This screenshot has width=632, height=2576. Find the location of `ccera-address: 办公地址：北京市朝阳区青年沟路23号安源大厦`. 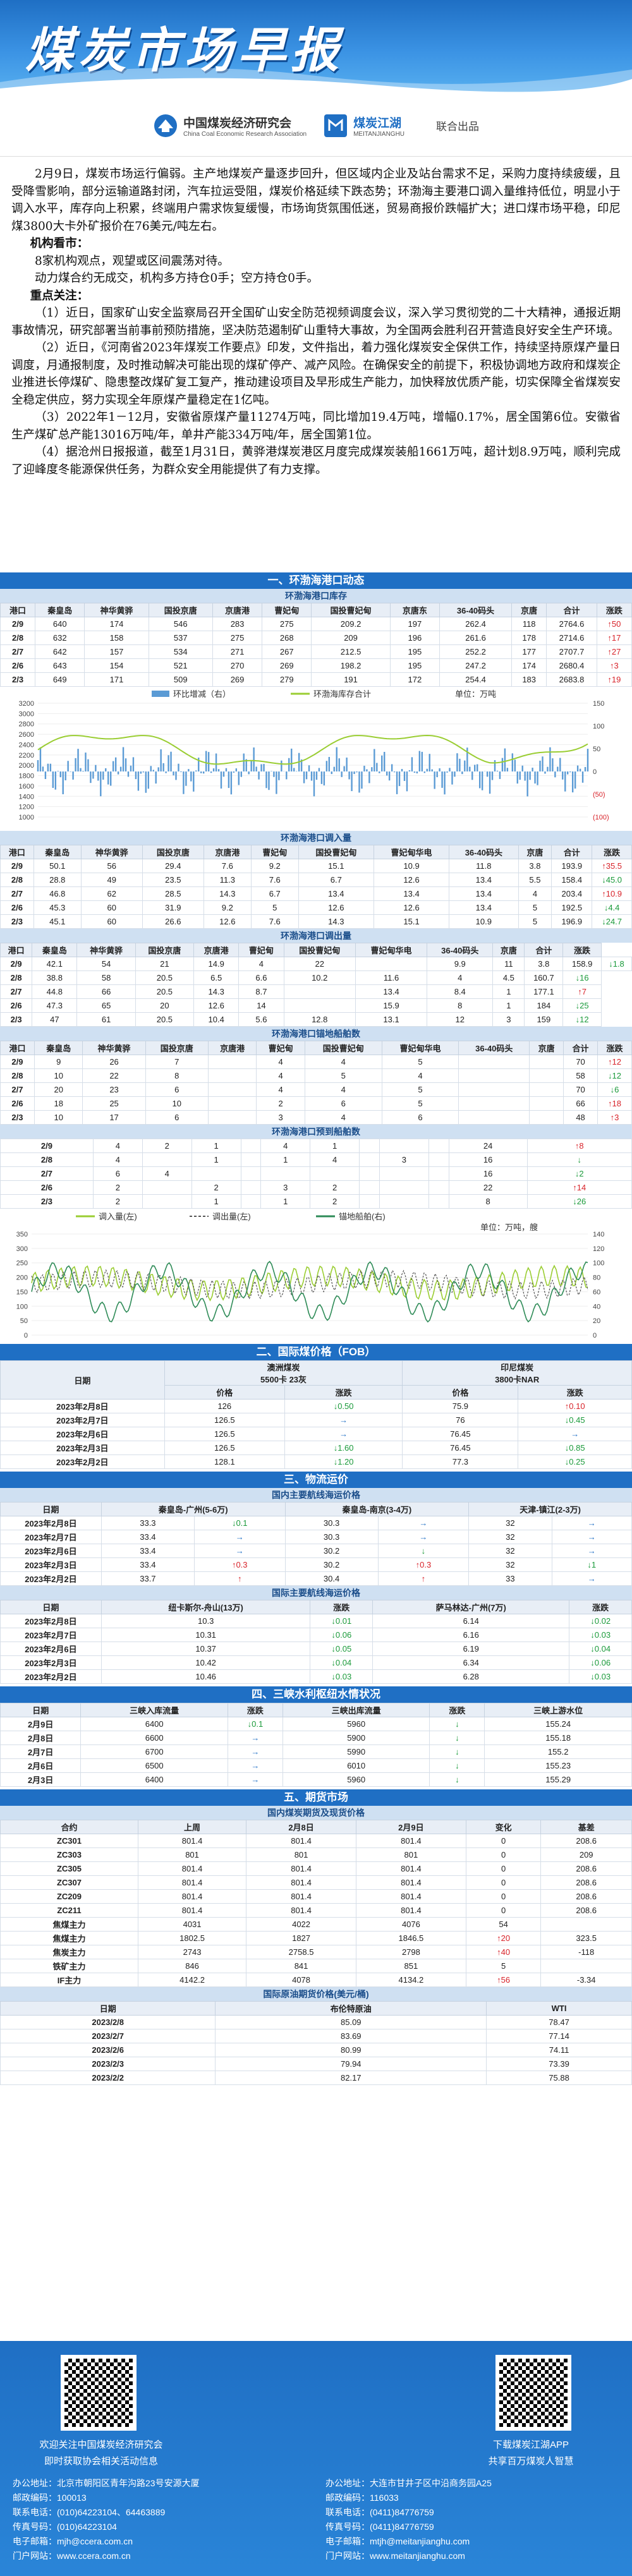

ccera-address: 办公地址：北京市朝阳区青年沟路23号安源大厦 is located at coordinates (106, 2483).